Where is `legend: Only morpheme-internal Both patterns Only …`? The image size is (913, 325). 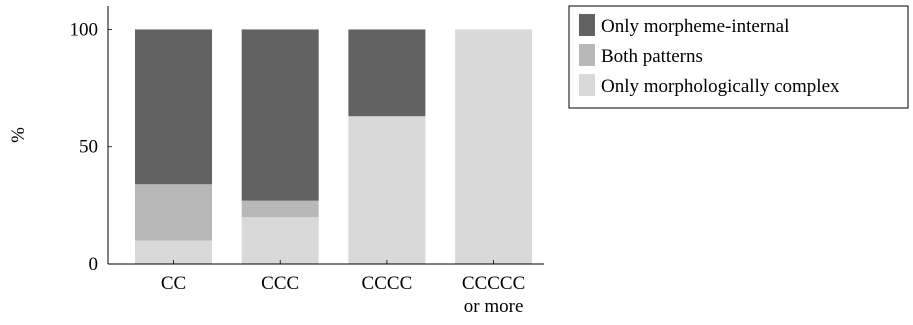 legend: Only morpheme-internal Both patterns Only … is located at coordinates (738, 57).